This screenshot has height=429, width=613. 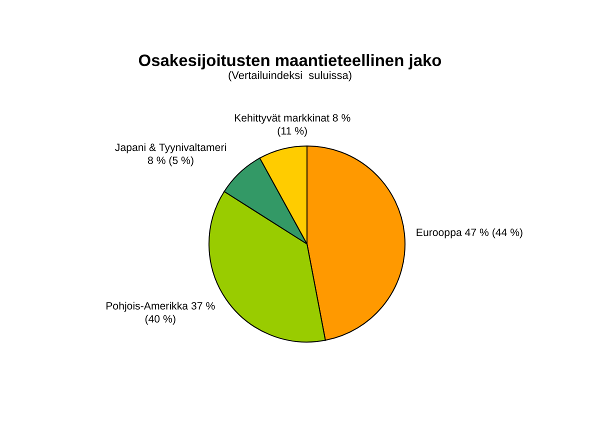 I want to click on slice-label: Eurooppa 47 % (44 %), so click(x=470, y=233).